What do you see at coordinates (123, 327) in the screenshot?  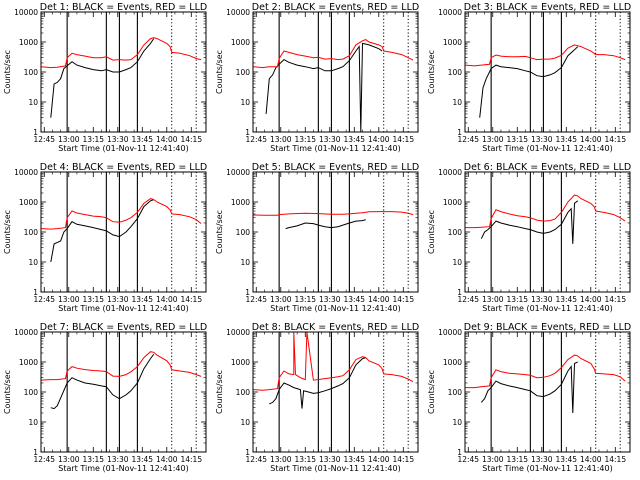 I see `panel-title: Det 7: BLACK = Events, RED = LLD` at bounding box center [123, 327].